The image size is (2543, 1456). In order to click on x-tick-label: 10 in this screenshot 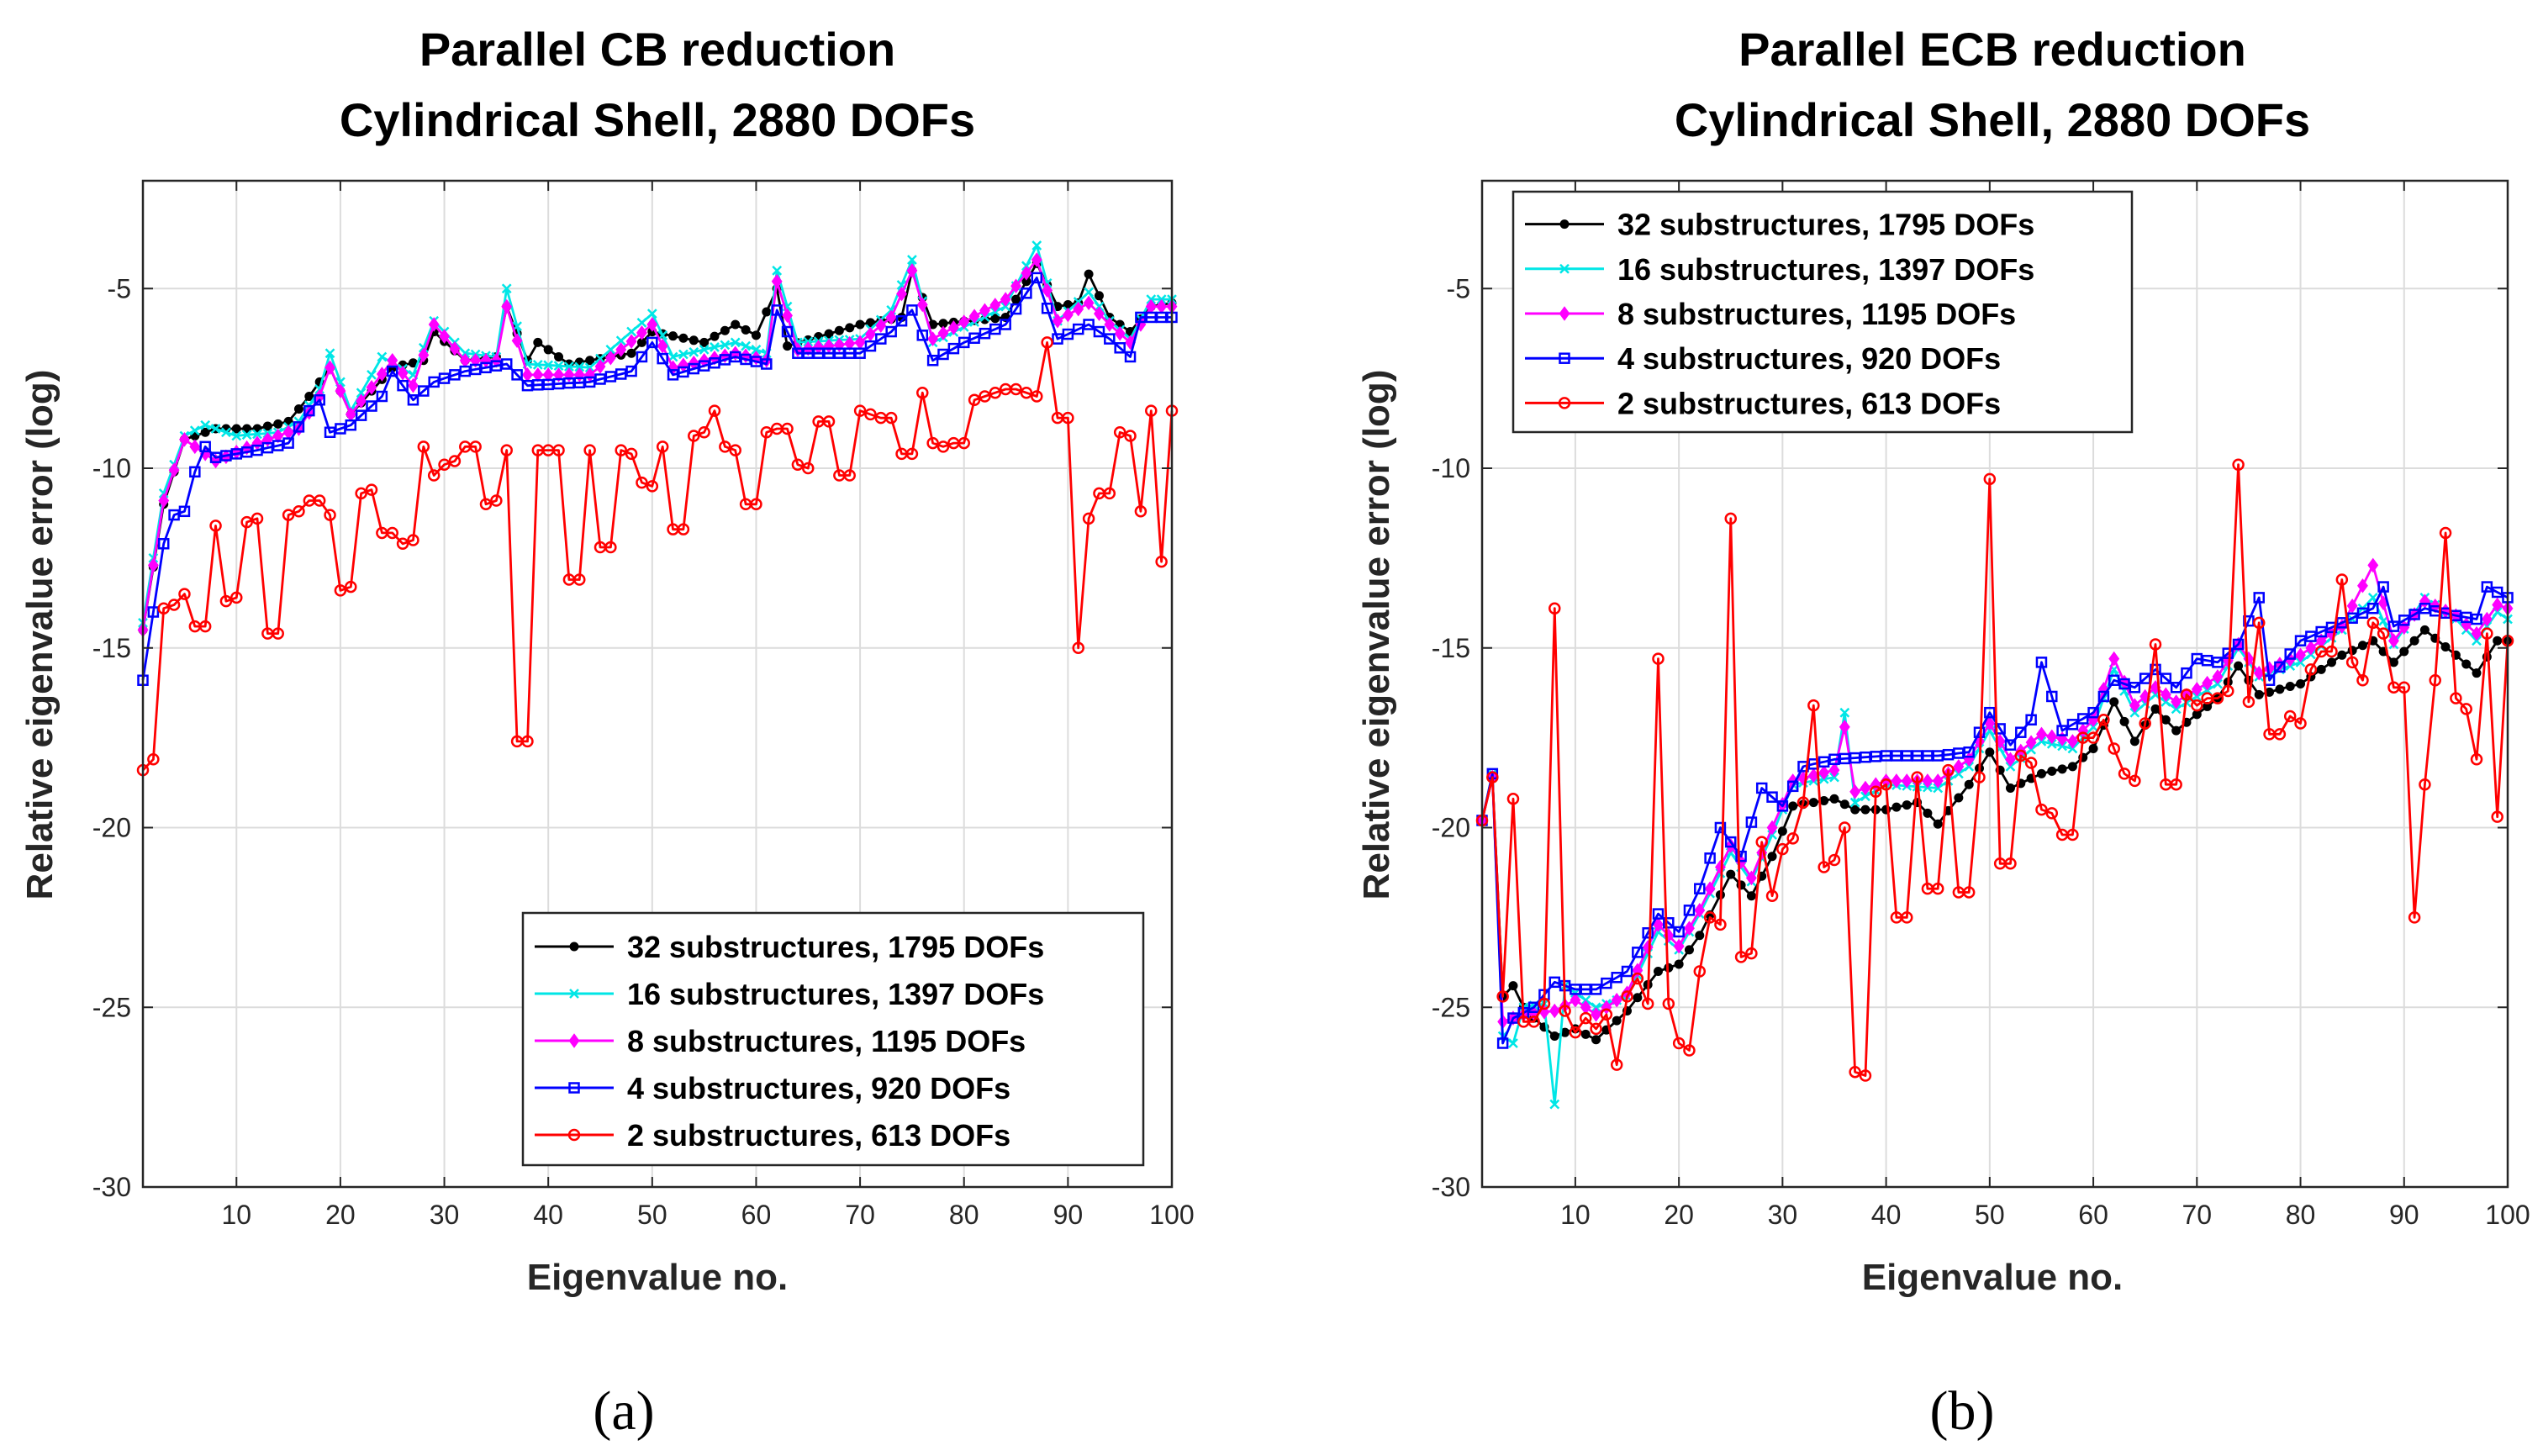, I will do `click(1575, 1215)`.